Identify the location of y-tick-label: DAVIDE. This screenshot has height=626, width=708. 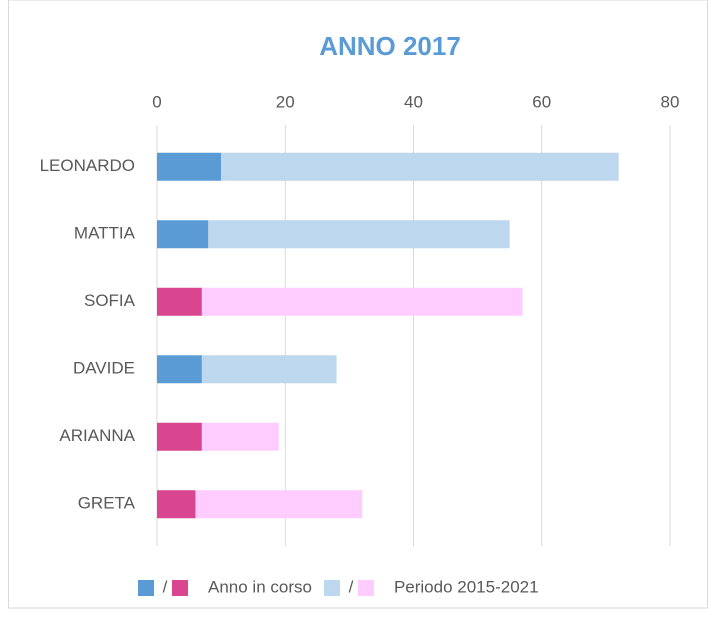
(104, 368).